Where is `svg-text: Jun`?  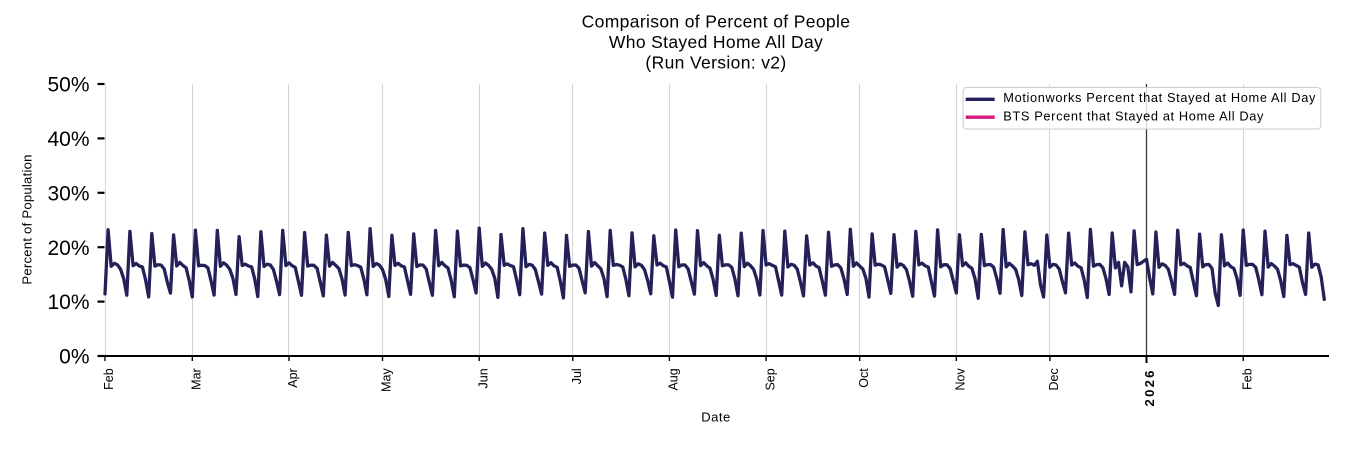
svg-text: Jun is located at coordinates (483, 378).